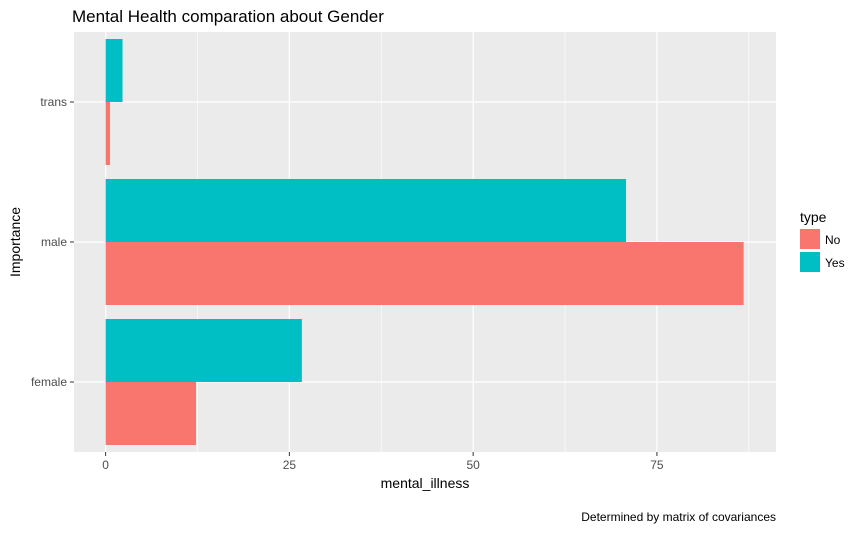 The height and width of the screenshot is (537, 861). What do you see at coordinates (833, 240) in the screenshot?
I see `legend-label-no: No` at bounding box center [833, 240].